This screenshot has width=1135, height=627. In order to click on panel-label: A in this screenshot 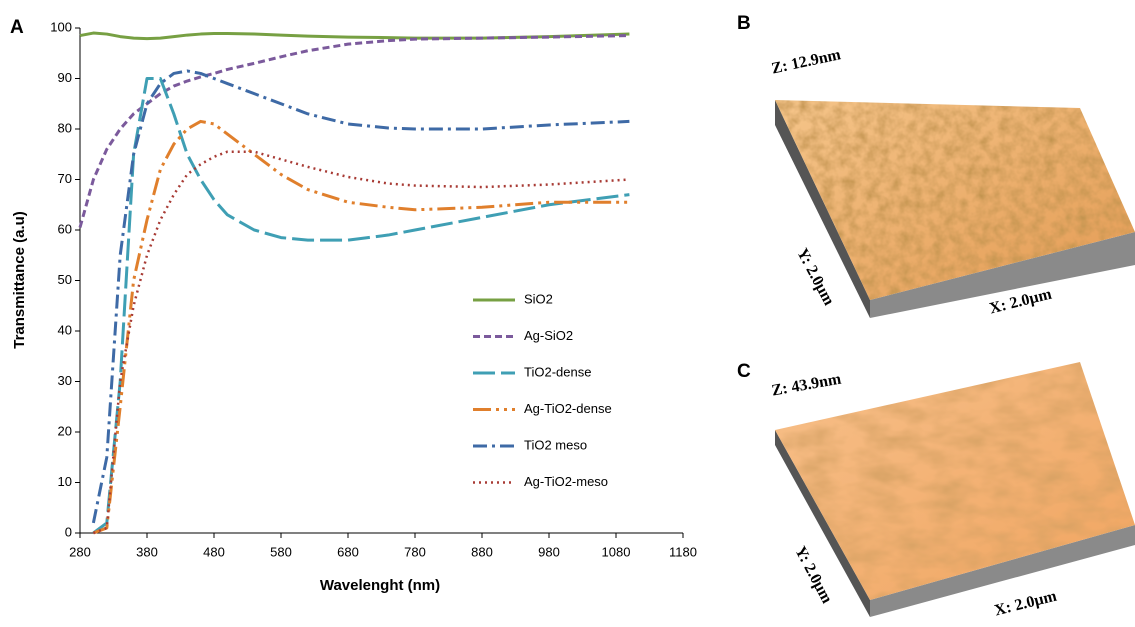, I will do `click(17, 27)`.